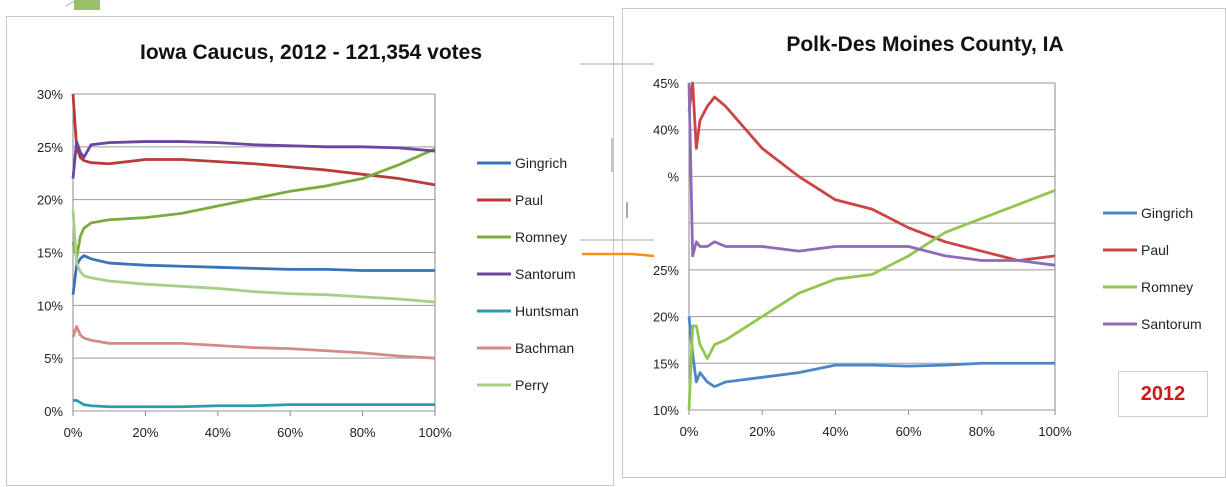  I want to click on corner-mark, so click(82, 5).